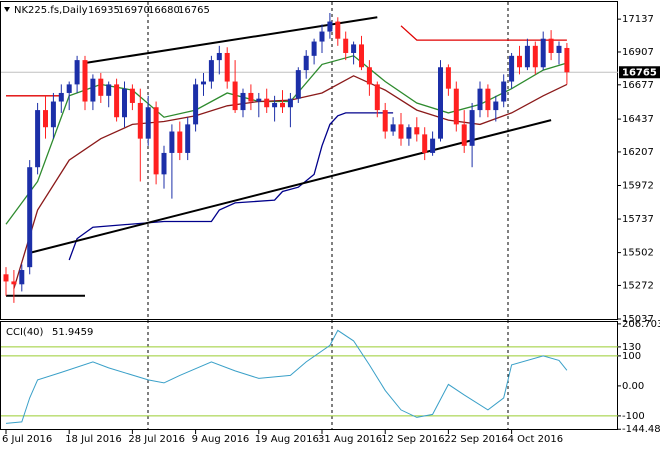  Describe the element at coordinates (164, 10) in the screenshot. I see `last-low: 16680` at that location.